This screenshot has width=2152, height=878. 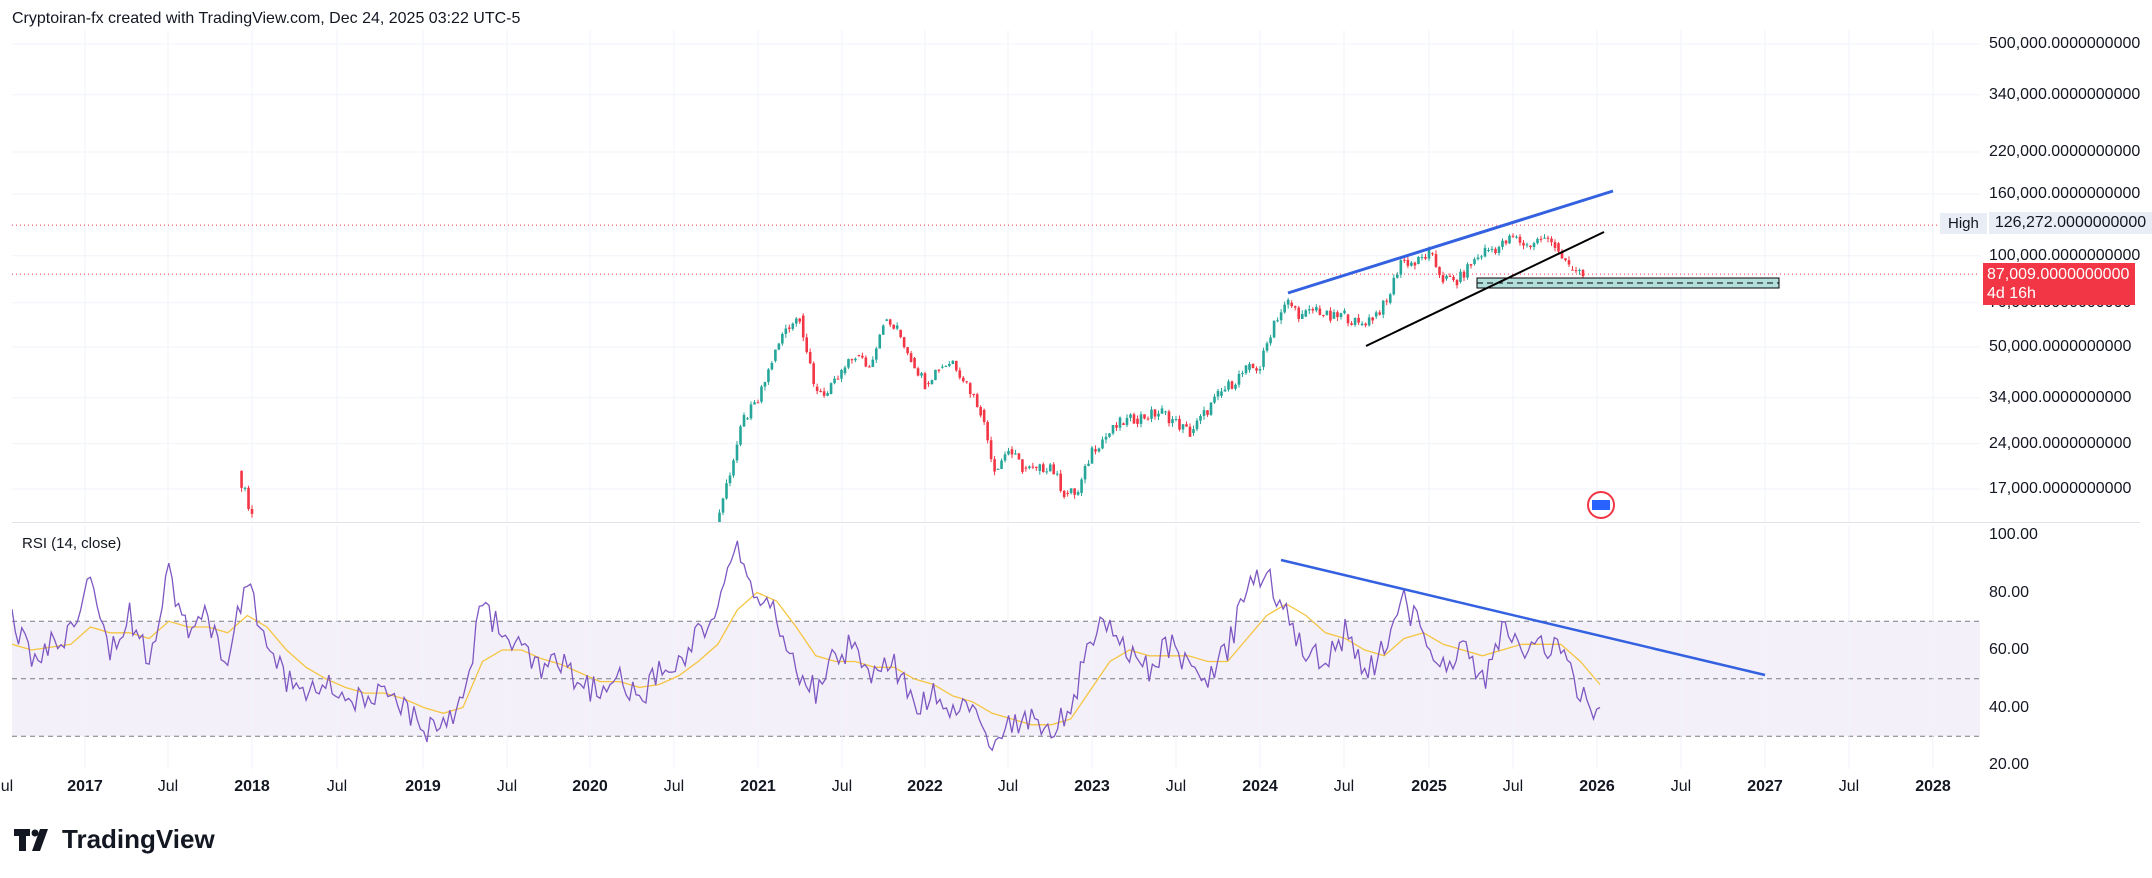 What do you see at coordinates (2060, 397) in the screenshot?
I see `price-tick-label: 34,000.0000000000` at bounding box center [2060, 397].